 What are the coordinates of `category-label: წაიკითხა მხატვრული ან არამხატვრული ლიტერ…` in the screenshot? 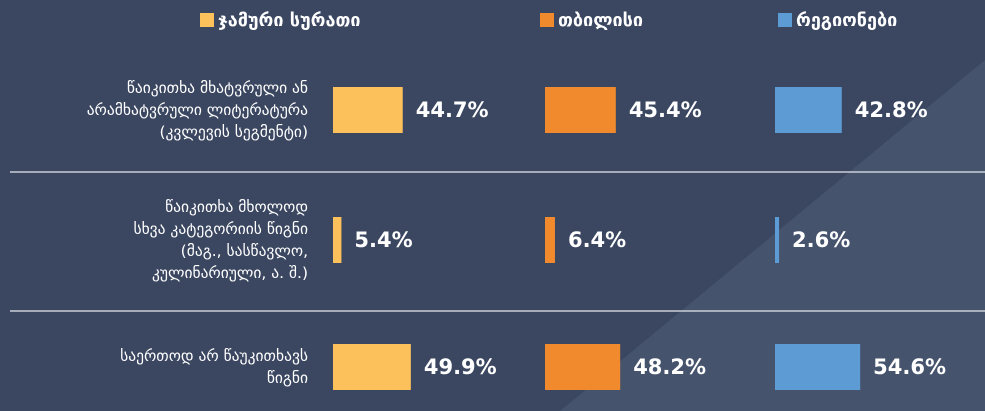 It's located at (197, 110).